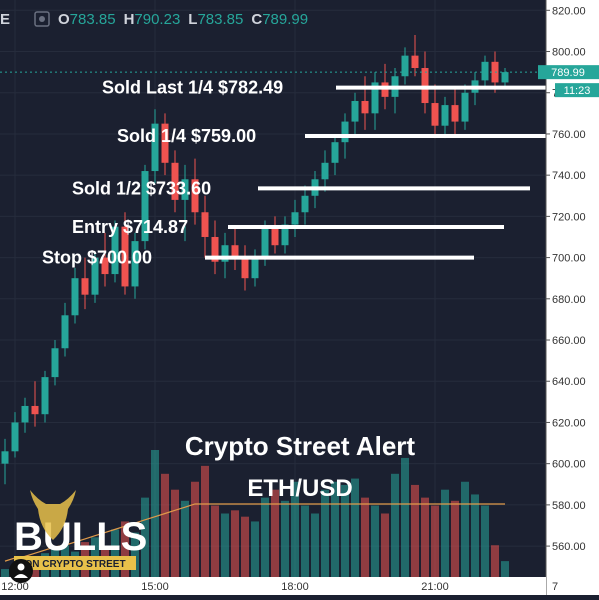 This screenshot has width=599, height=600. I want to click on price-tick-label: 720.00, so click(569, 217).